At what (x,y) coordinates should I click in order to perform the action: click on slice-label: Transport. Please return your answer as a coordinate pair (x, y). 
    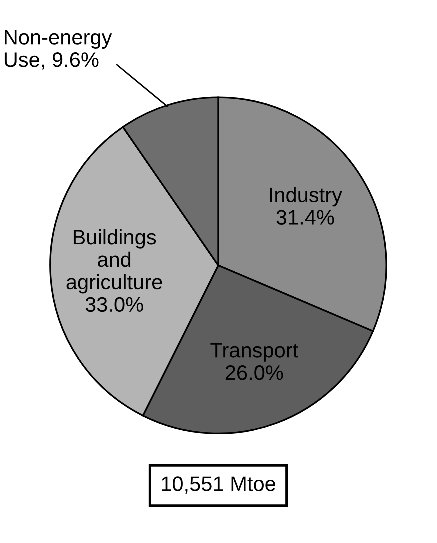
    Looking at the image, I should click on (254, 352).